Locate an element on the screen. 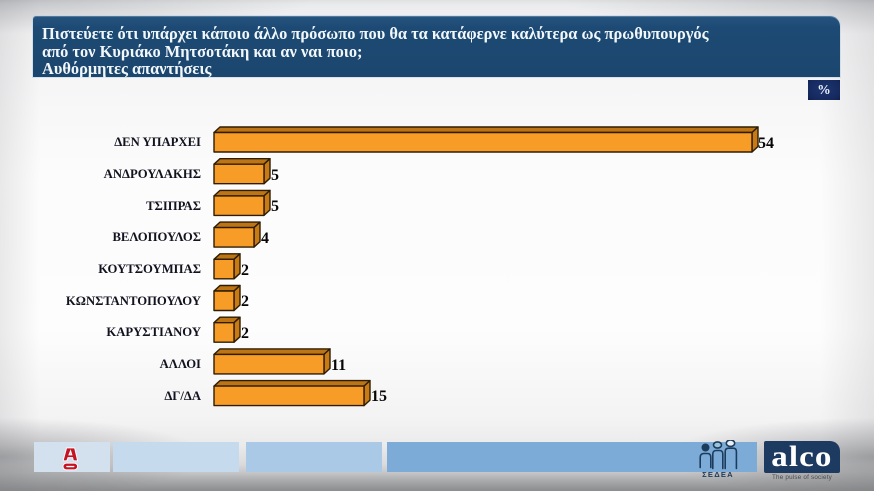 Image resolution: width=874 pixels, height=491 pixels. svg-text: ΣΕΔΕΑ is located at coordinates (718, 474).